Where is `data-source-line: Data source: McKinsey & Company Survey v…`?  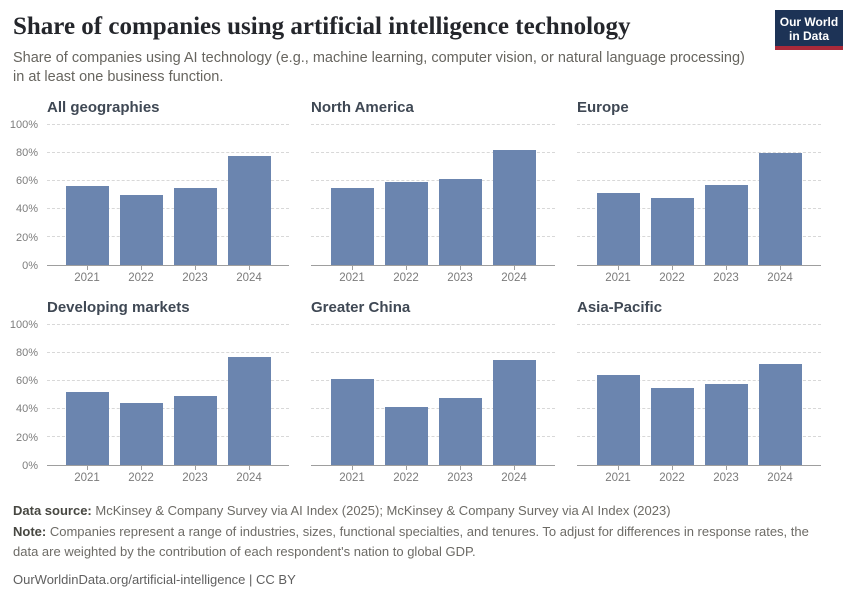 data-source-line: Data source: McKinsey & Company Survey v… is located at coordinates (425, 511).